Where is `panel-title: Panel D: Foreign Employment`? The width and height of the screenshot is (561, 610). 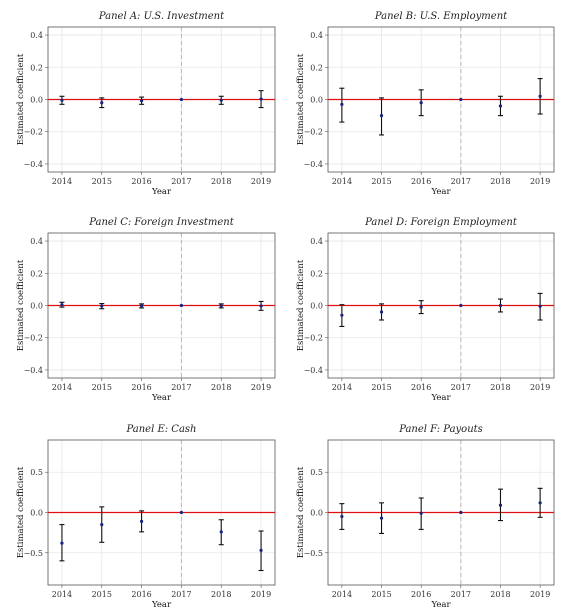
panel-title: Panel D: Foreign Employment is located at coordinates (441, 222).